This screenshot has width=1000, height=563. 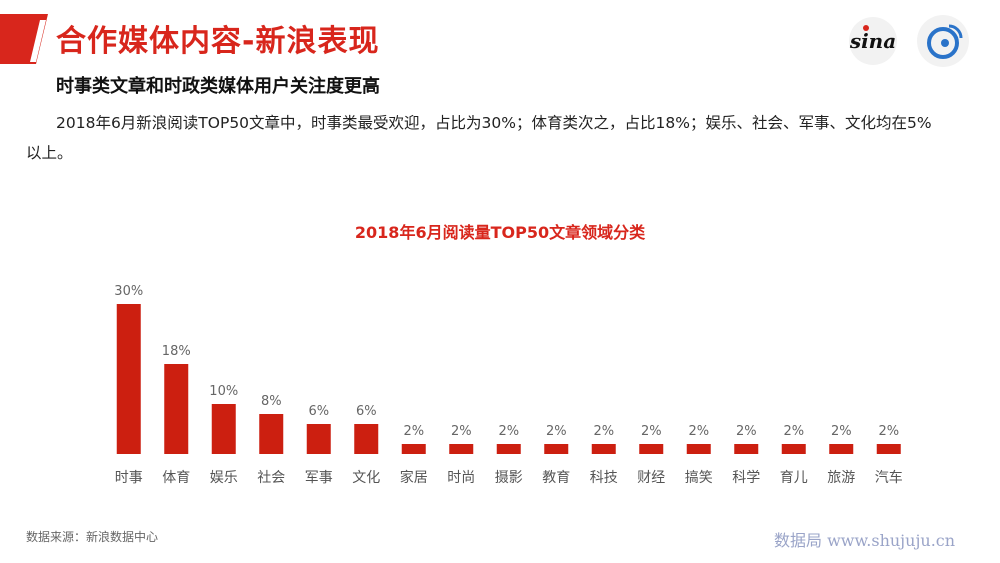 What do you see at coordinates (794, 478) in the screenshot?
I see `category-label: 育儿` at bounding box center [794, 478].